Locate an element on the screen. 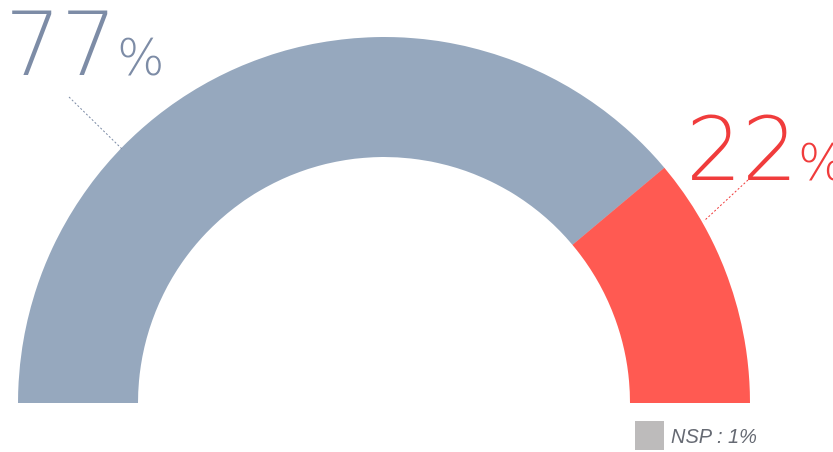  data-label-77: 77% is located at coordinates (85, 48).